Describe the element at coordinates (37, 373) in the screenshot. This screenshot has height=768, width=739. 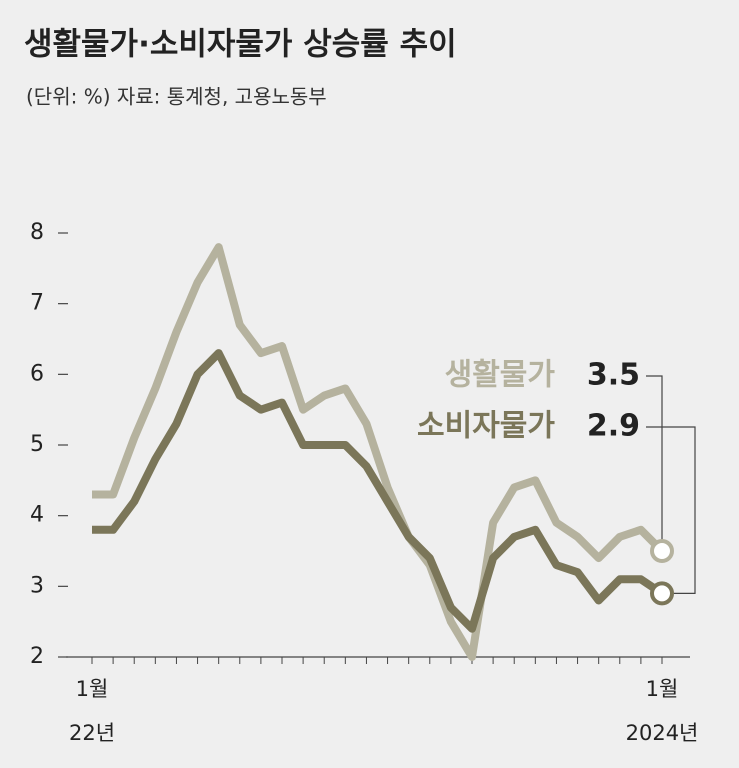
I see `y-tick-label: 6` at that location.